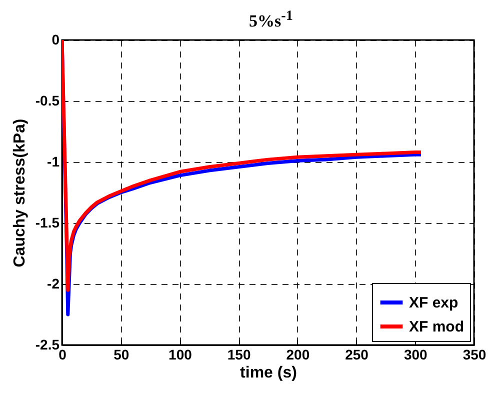 This screenshot has width=500, height=415. Describe the element at coordinates (271, 19) in the screenshot. I see `chart-title: 5%s$^{-1}$` at that location.